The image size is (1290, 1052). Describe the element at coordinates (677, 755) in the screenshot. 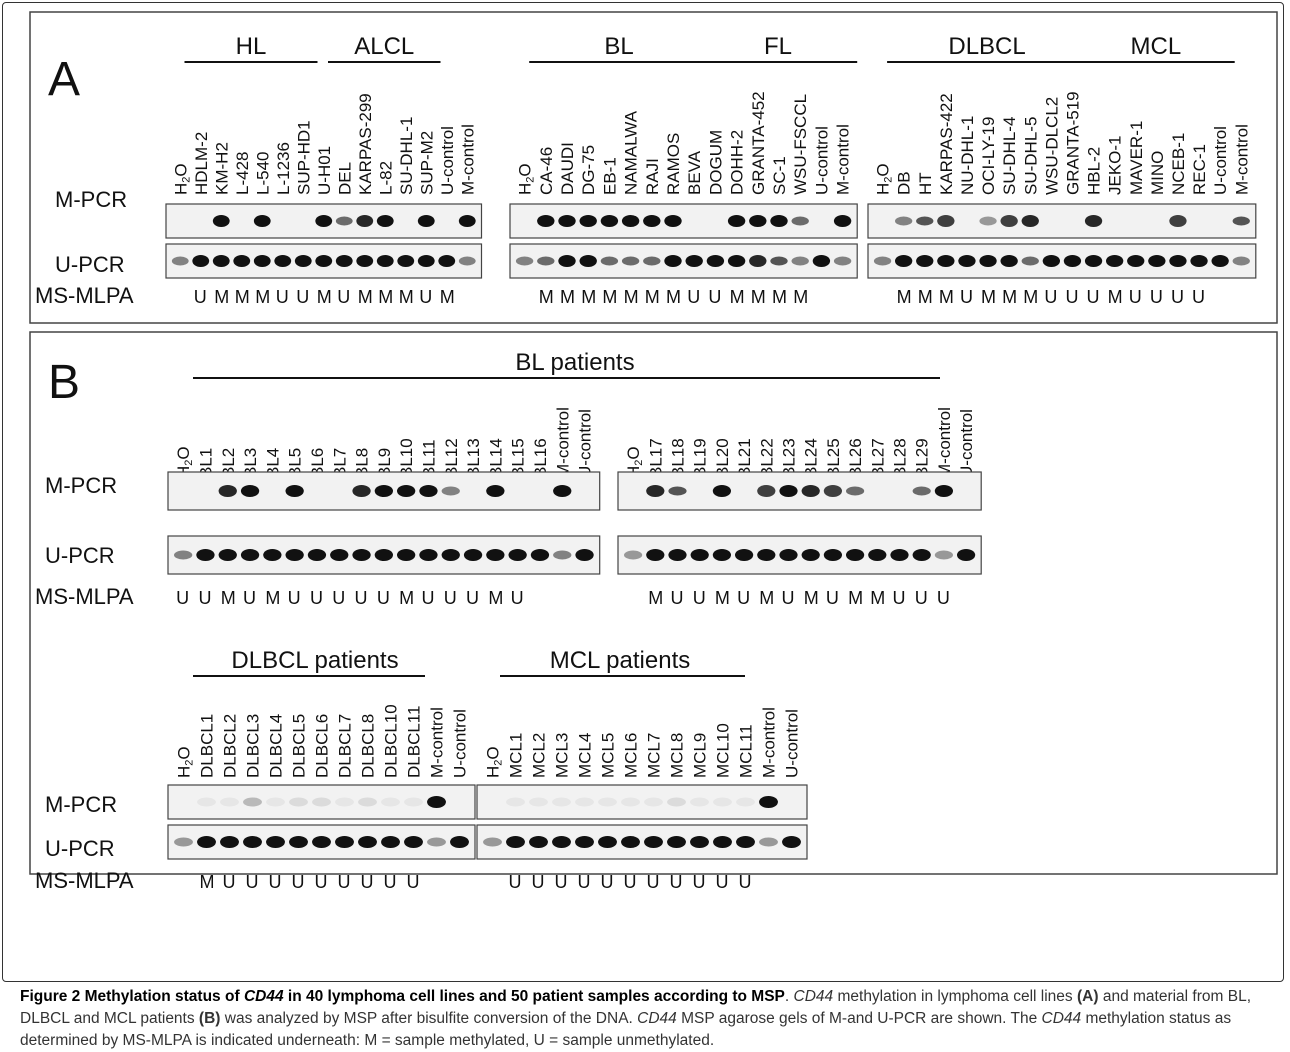

I see `panel-b-mcl-gel-lane-label: MCL8` at that location.